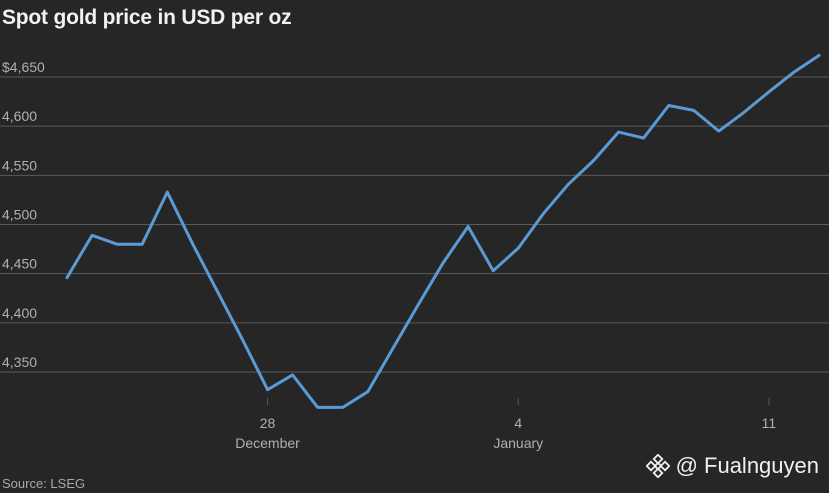  Describe the element at coordinates (44, 483) in the screenshot. I see `source-note: Source: LSEG` at that location.